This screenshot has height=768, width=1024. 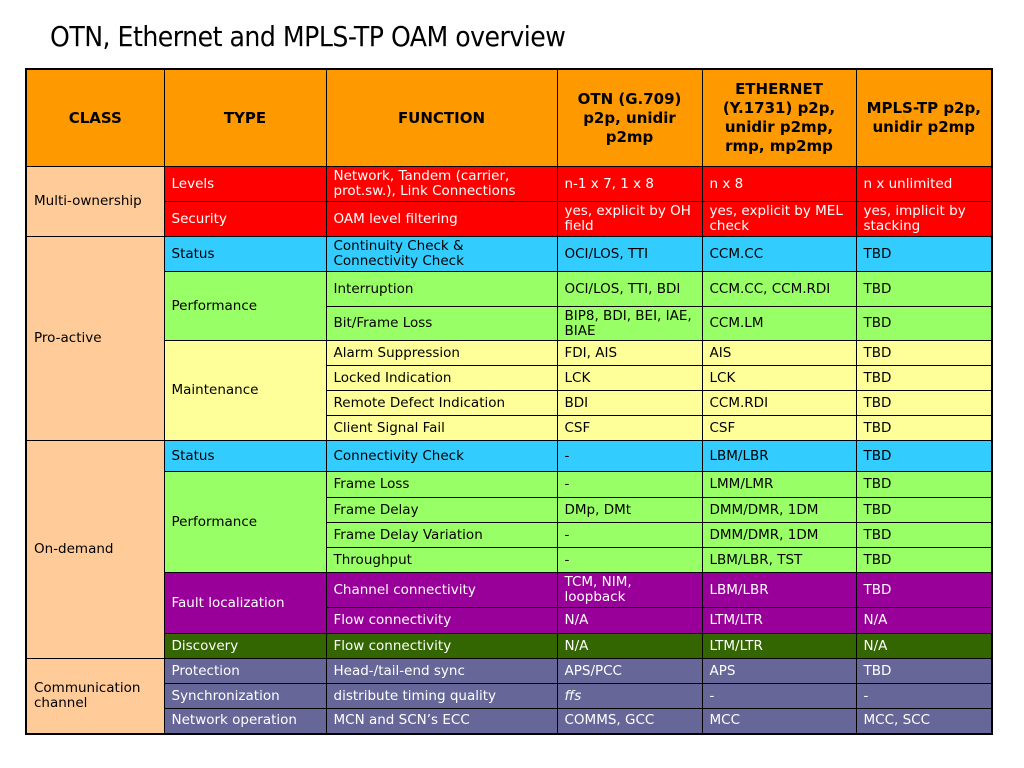 What do you see at coordinates (441, 323) in the screenshot?
I see `value-cell: Bit/Frame Loss` at bounding box center [441, 323].